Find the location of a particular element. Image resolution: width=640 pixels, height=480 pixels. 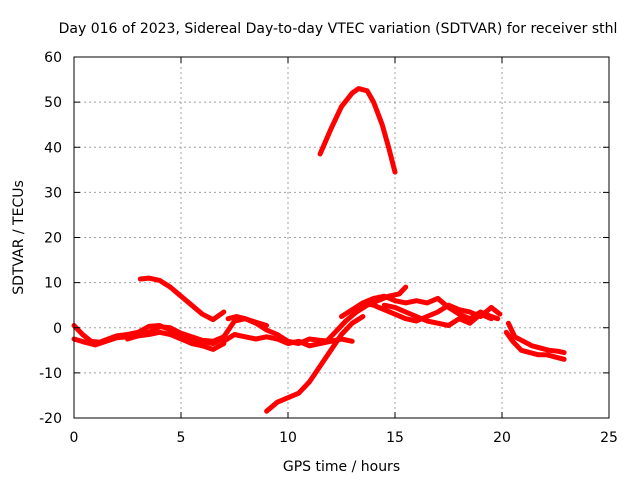

x-tick-label: 10 is located at coordinates (288, 438).